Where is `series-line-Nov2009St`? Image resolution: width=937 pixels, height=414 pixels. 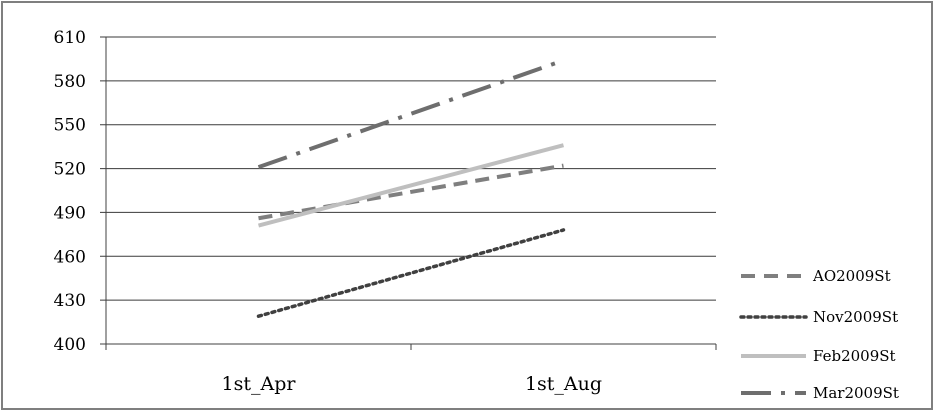 series-line-Nov2009St is located at coordinates (411, 273).